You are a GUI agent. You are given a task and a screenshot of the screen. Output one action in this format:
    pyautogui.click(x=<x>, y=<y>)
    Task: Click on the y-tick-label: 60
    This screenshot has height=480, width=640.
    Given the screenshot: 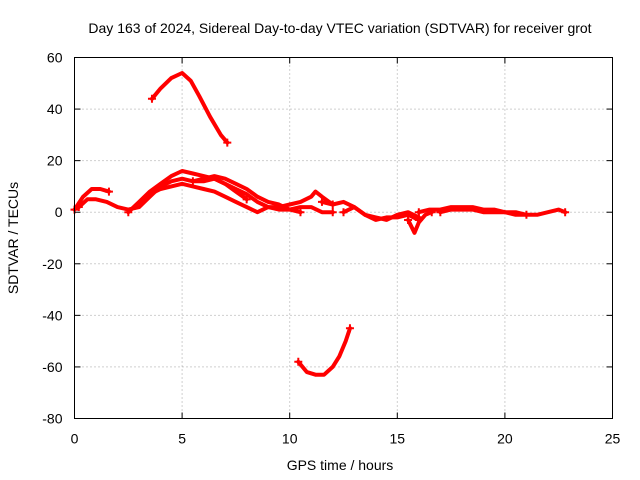 What is the action you would take?
    pyautogui.click(x=55, y=58)
    